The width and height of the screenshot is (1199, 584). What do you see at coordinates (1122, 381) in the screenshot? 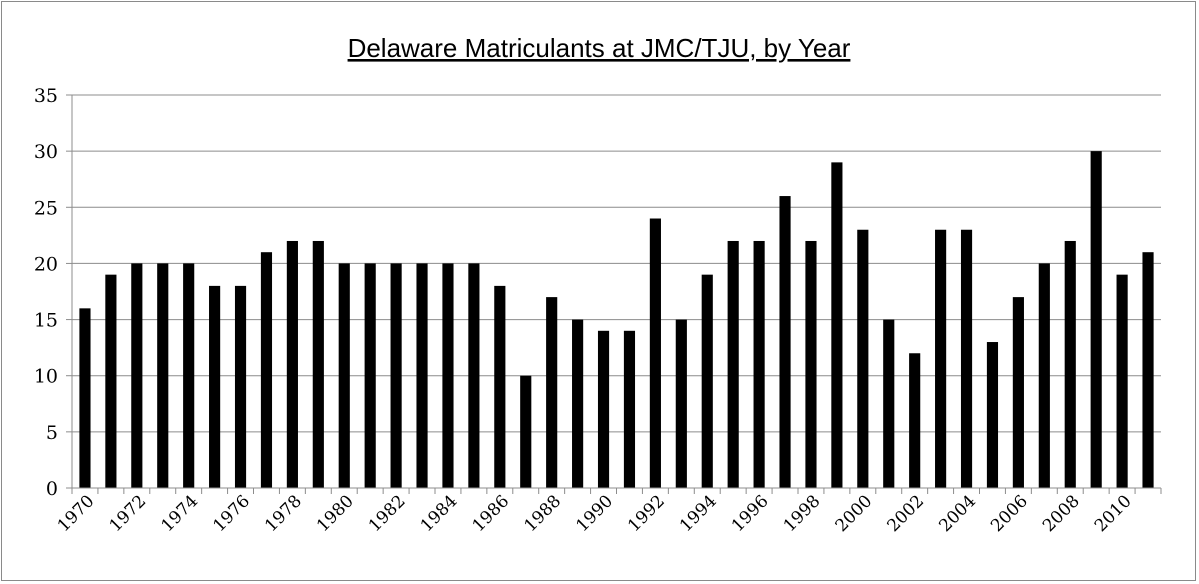
I see `bar-2010` at bounding box center [1122, 381].